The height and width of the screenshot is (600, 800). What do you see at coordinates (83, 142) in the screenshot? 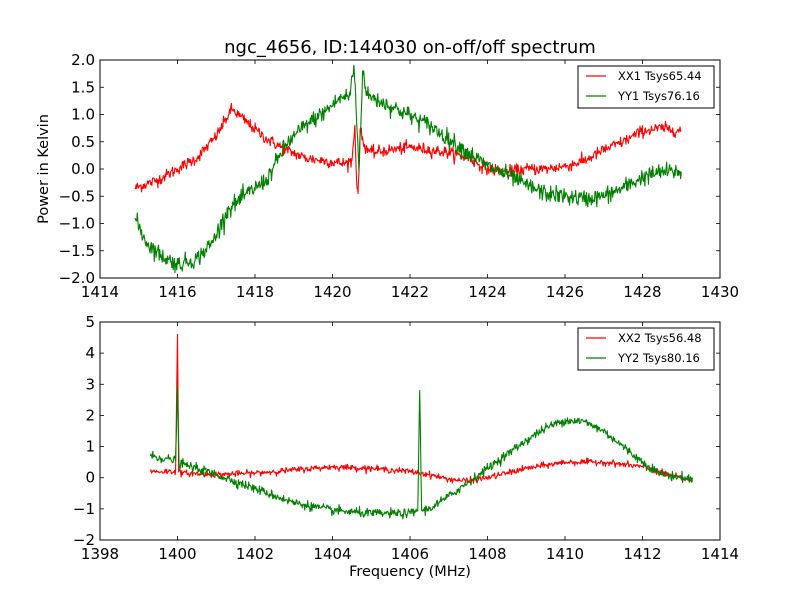
I see `y-tick-label: 0.5` at bounding box center [83, 142].